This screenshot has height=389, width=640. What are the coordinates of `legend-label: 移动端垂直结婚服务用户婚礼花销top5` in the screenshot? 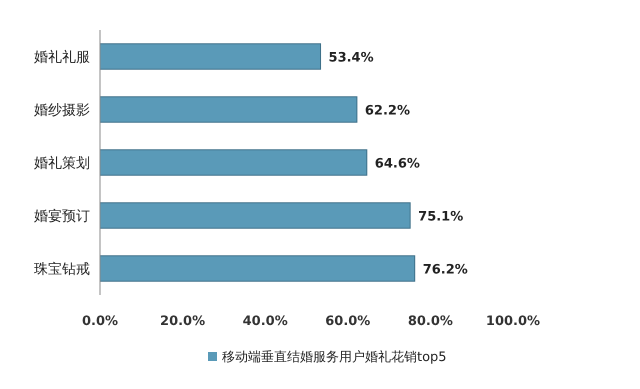 It's located at (334, 357).